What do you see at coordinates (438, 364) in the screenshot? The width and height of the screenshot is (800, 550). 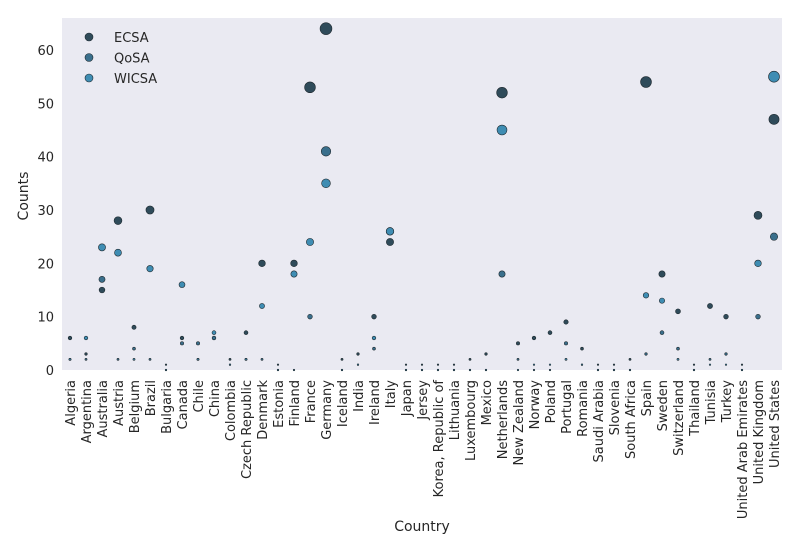 I see `point-ecsa-korea-republic-of` at bounding box center [438, 364].